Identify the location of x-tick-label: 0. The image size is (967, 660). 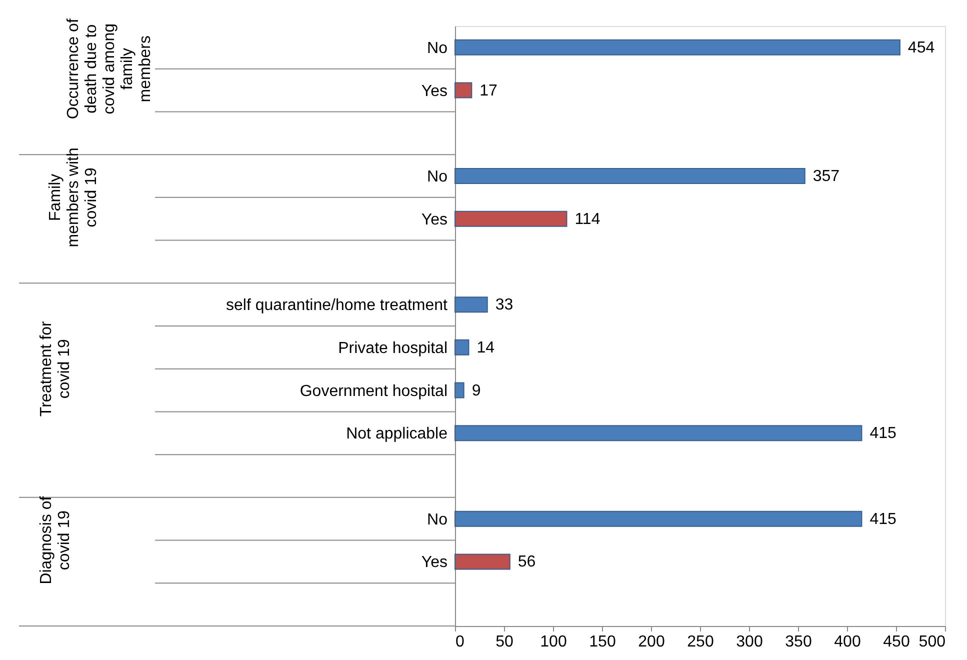
(460, 642).